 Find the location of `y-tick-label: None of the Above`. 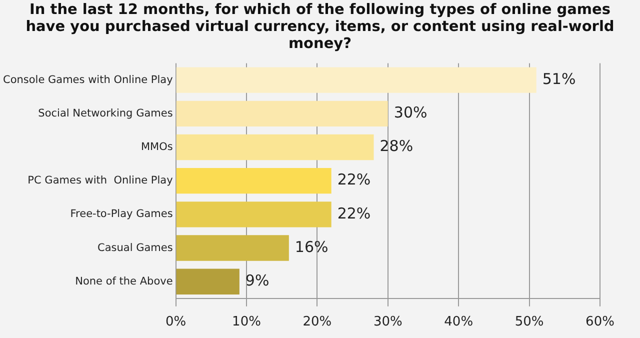

y-tick-label: None of the Above is located at coordinates (124, 281).